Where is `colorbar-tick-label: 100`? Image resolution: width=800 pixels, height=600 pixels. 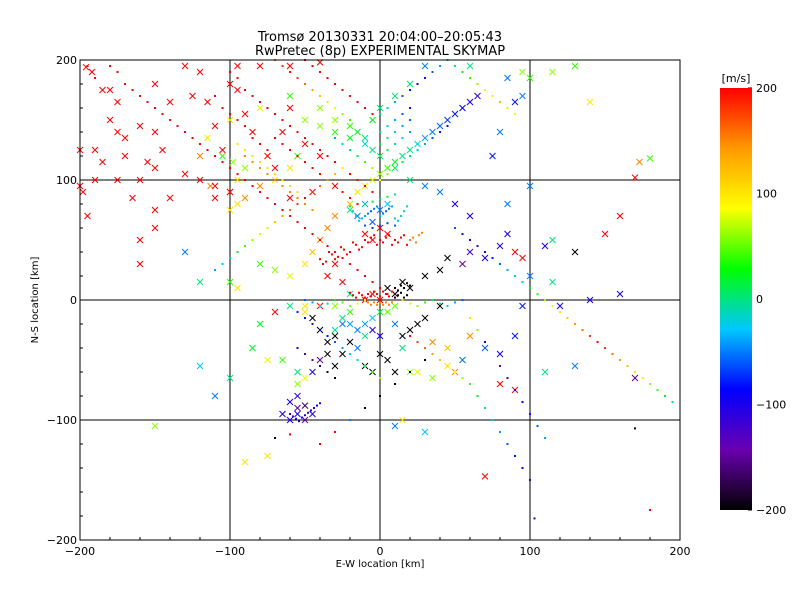 colorbar-tick-label: 100 is located at coordinates (766, 194).